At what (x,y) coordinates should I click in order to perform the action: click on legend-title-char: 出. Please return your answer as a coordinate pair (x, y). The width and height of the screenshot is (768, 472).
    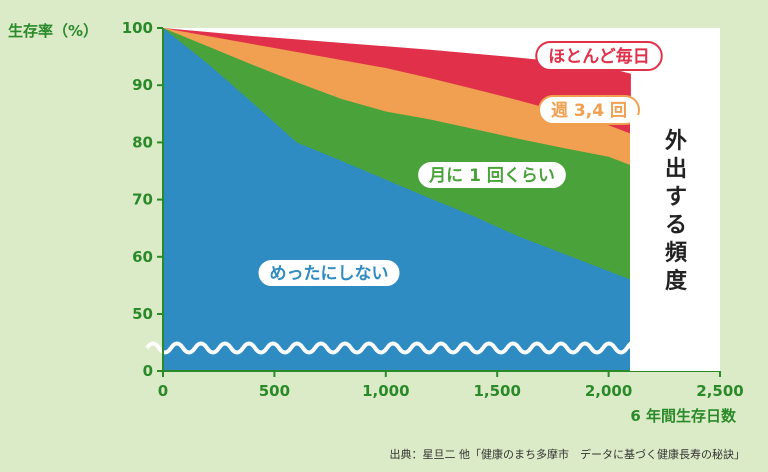
    Looking at the image, I should click on (676, 169).